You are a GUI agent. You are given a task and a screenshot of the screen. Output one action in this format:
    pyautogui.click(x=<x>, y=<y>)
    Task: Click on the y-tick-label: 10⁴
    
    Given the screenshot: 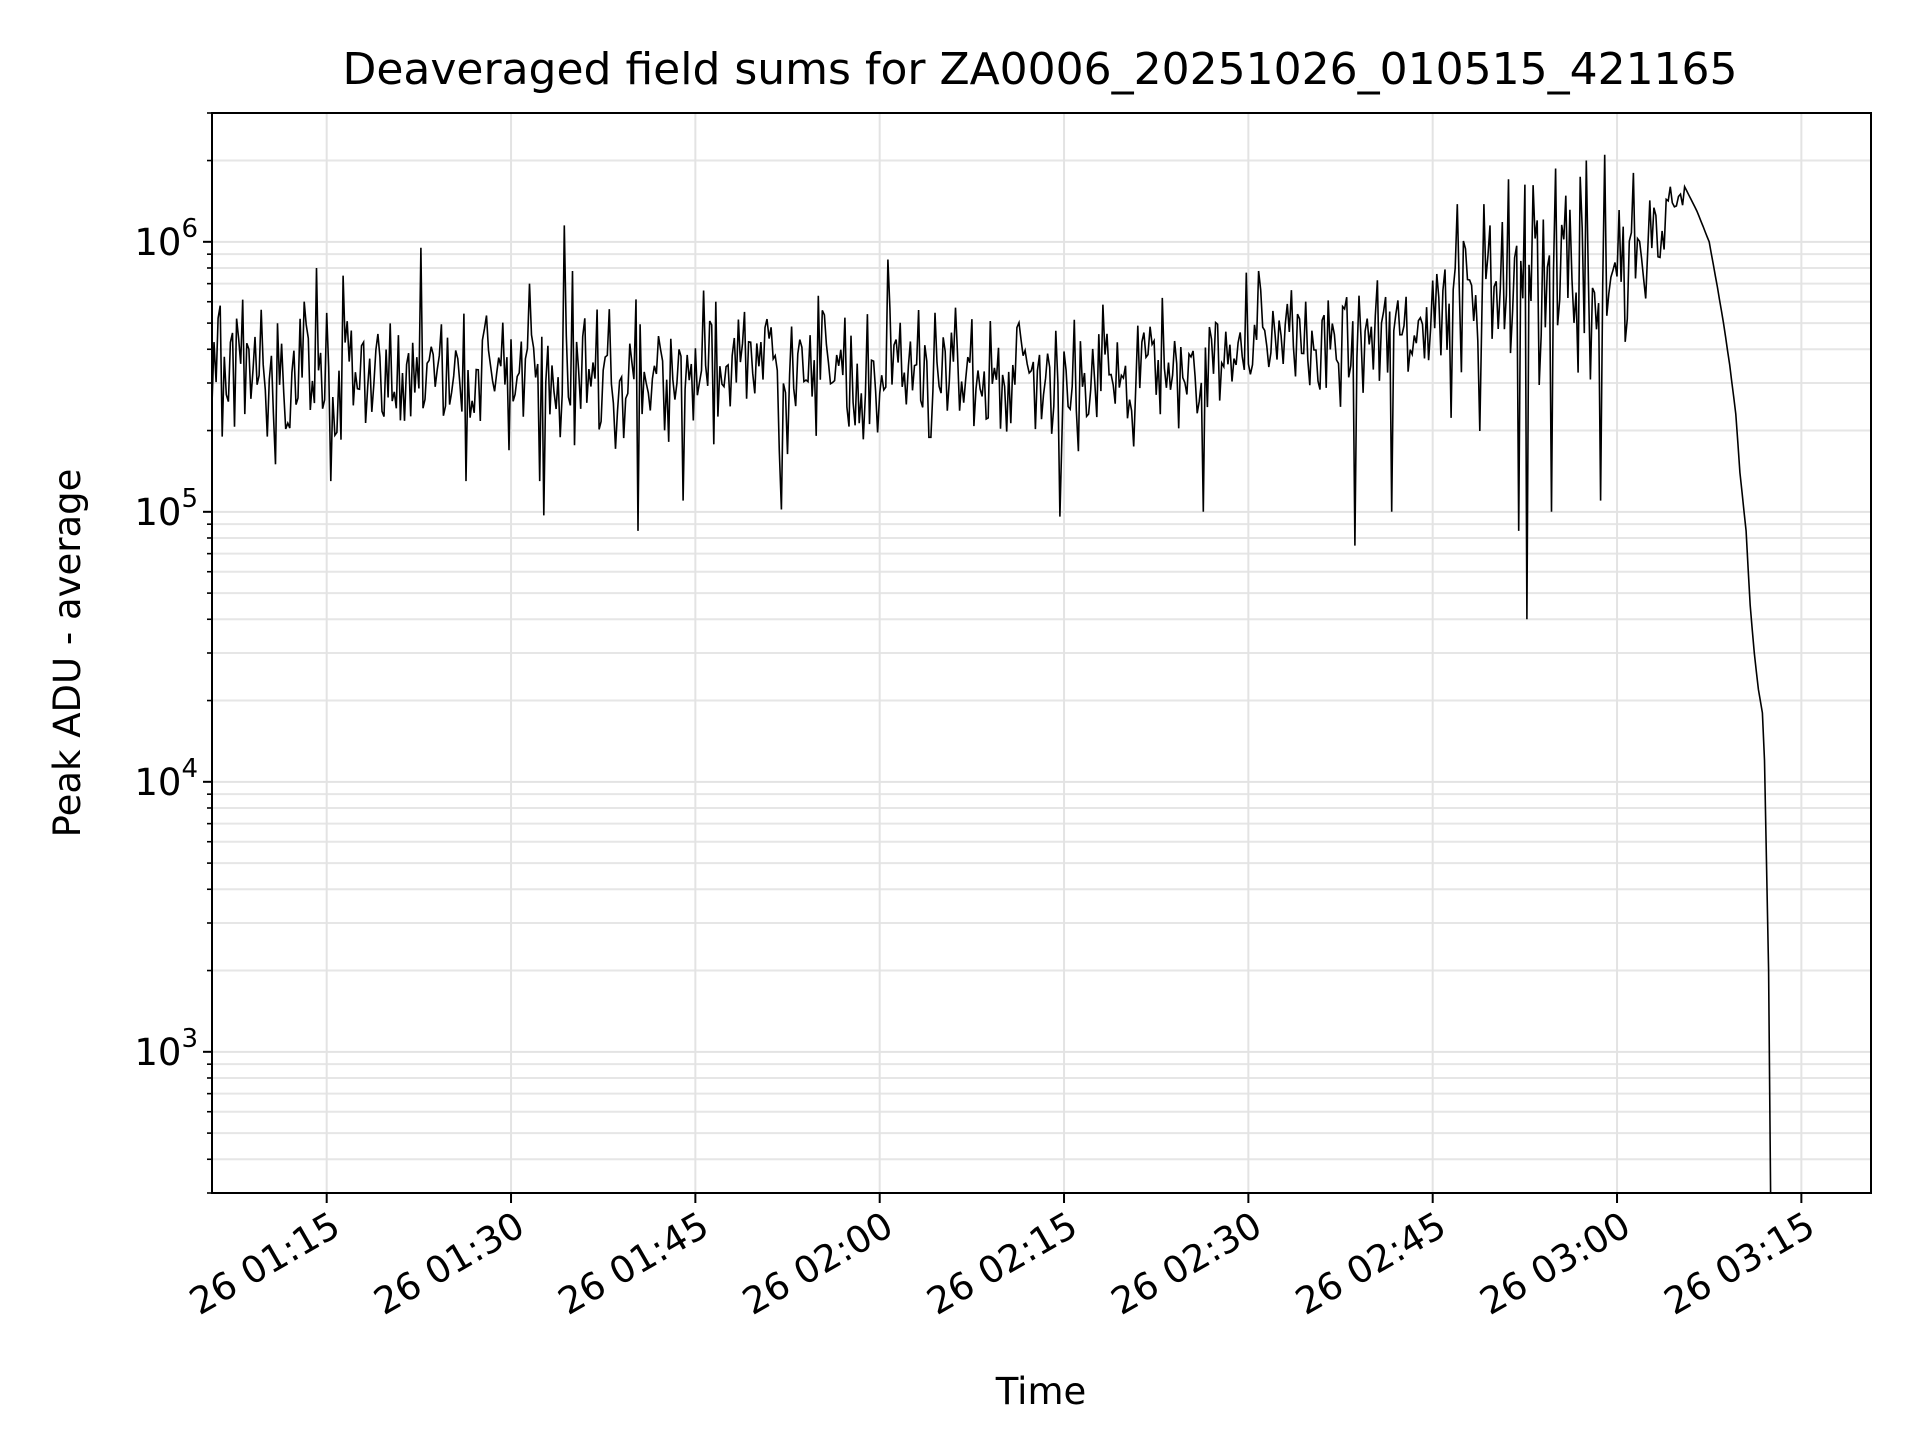 What is the action you would take?
    pyautogui.click(x=166, y=779)
    